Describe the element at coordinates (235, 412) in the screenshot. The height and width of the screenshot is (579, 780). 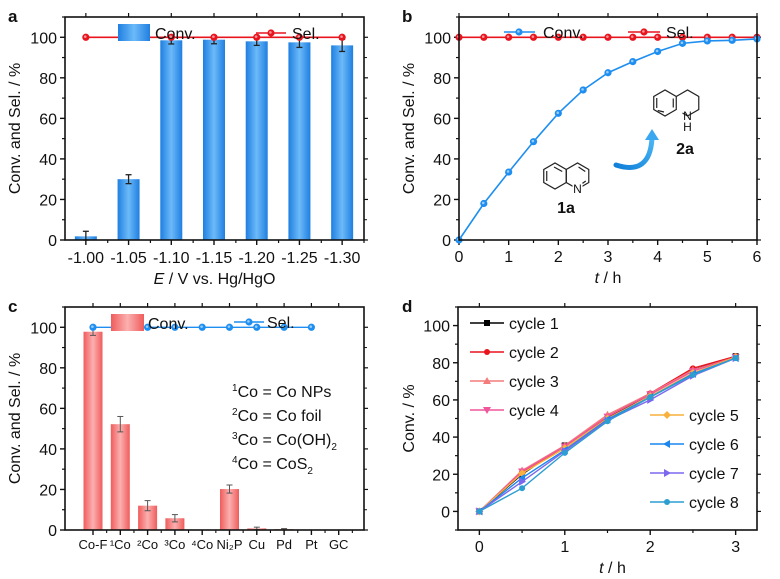
I see `note-superscript: 2` at that location.